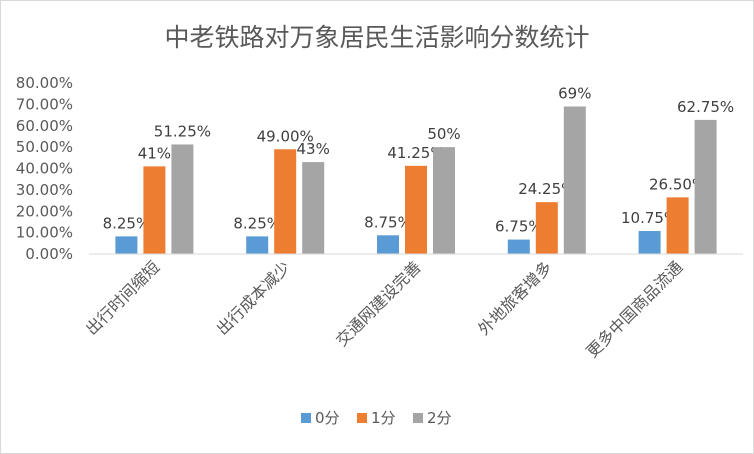  I want to click on data-label: 41%, so click(154, 153).